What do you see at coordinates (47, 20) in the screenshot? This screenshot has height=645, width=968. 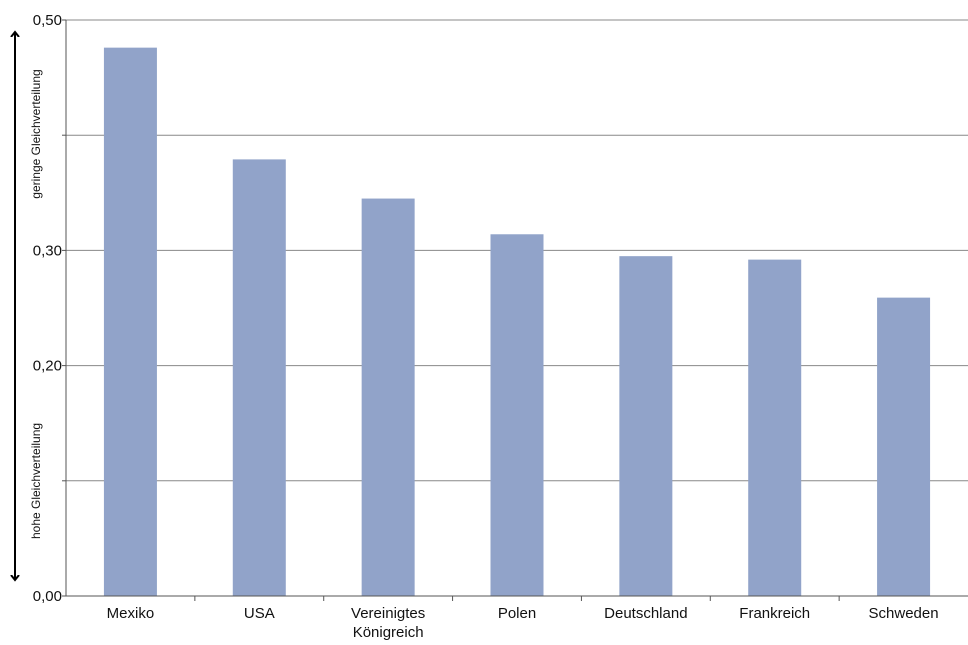 I see `y-tick-label: 0,50` at bounding box center [47, 20].